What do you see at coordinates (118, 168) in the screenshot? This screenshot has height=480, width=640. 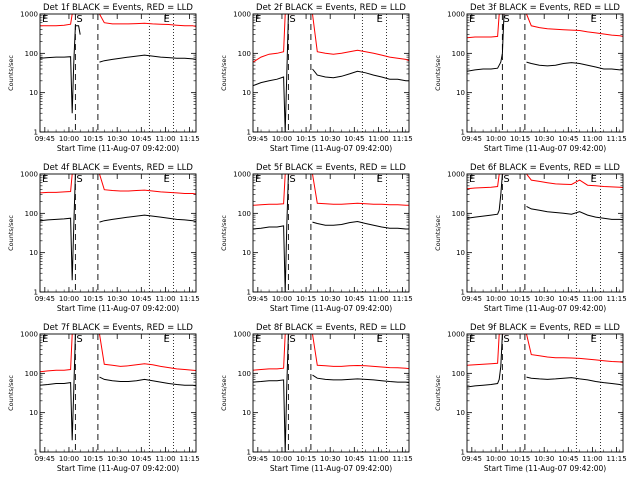 I see `chart-title: Det 4f BLACK = Events, RED = LLD` at bounding box center [118, 168].